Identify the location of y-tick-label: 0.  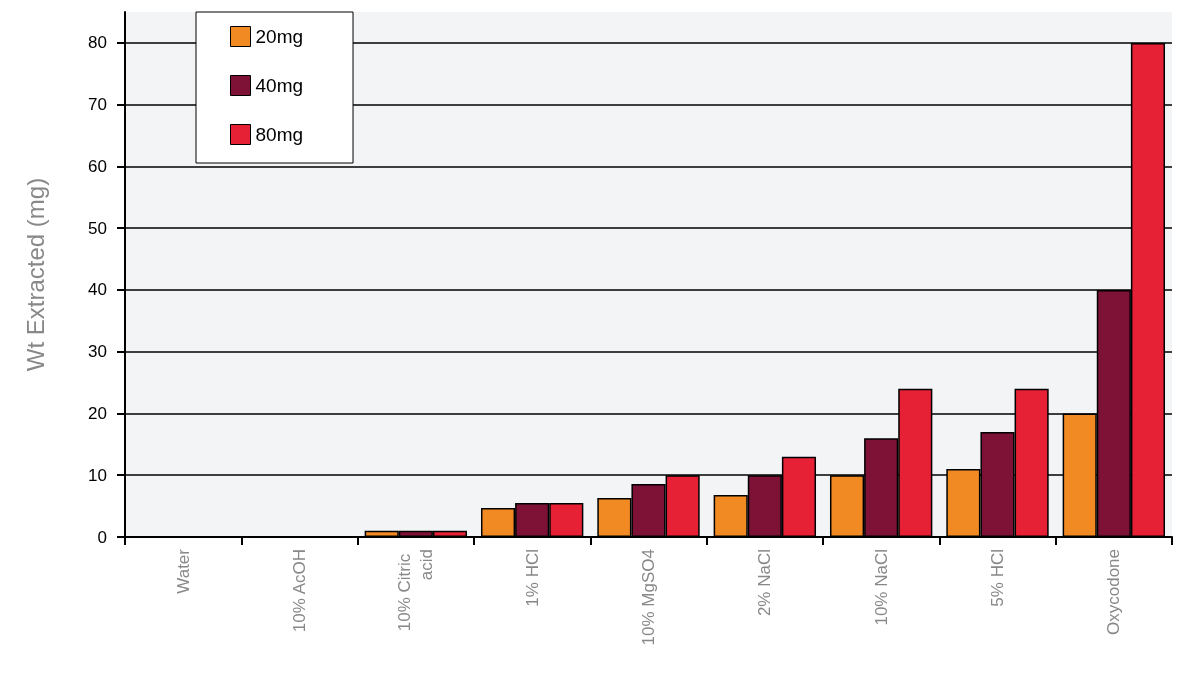
(102, 537).